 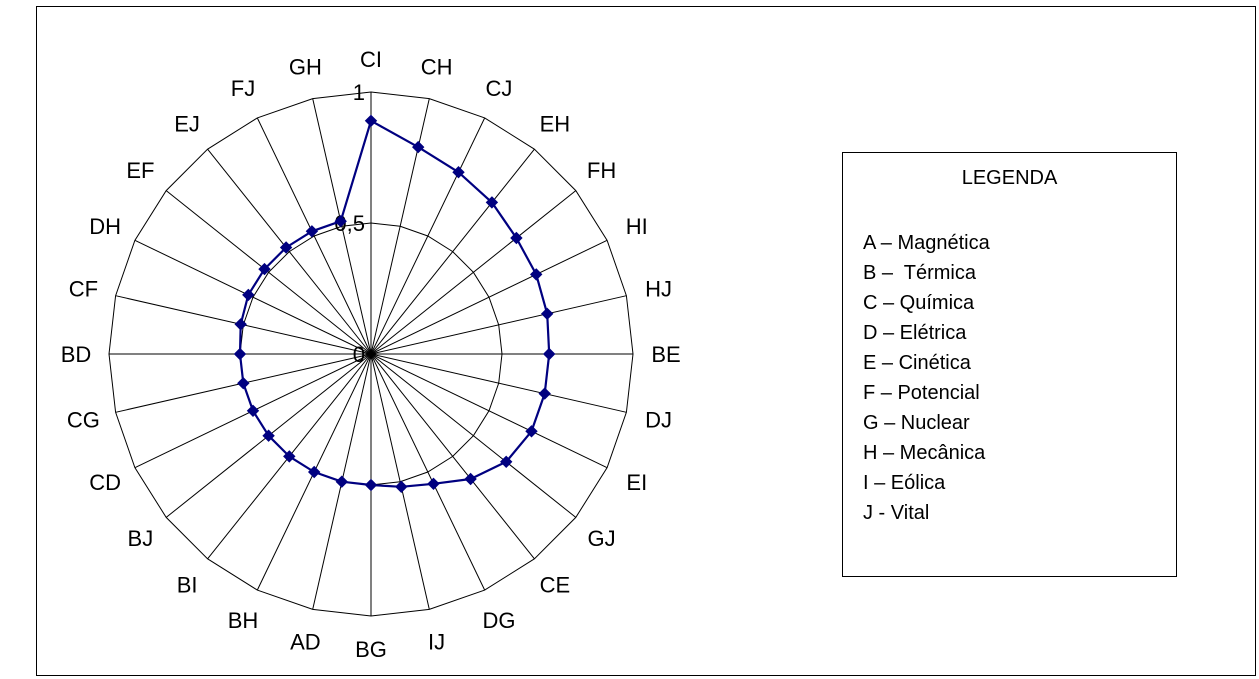 What do you see at coordinates (924, 453) in the screenshot?
I see `legend-item: H – Mecânica` at bounding box center [924, 453].